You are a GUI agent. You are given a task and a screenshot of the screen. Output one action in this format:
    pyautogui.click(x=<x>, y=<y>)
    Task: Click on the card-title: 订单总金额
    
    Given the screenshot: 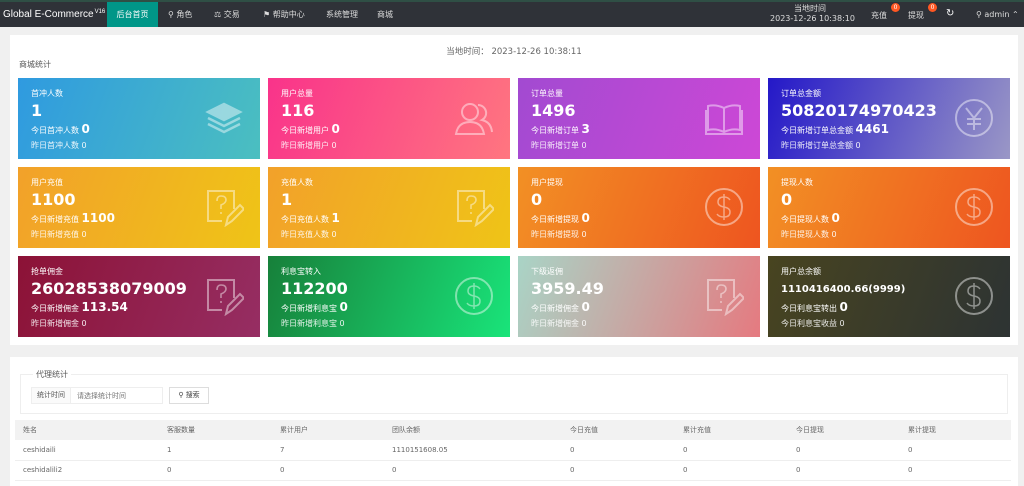 What is the action you would take?
    pyautogui.click(x=801, y=93)
    